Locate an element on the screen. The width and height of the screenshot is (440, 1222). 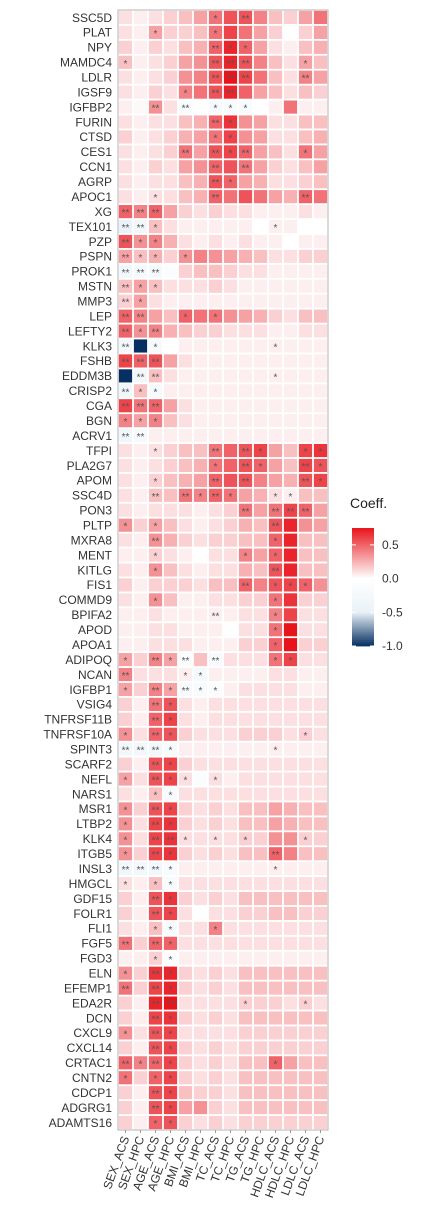
row-label: CRISP2 is located at coordinates (91, 391).